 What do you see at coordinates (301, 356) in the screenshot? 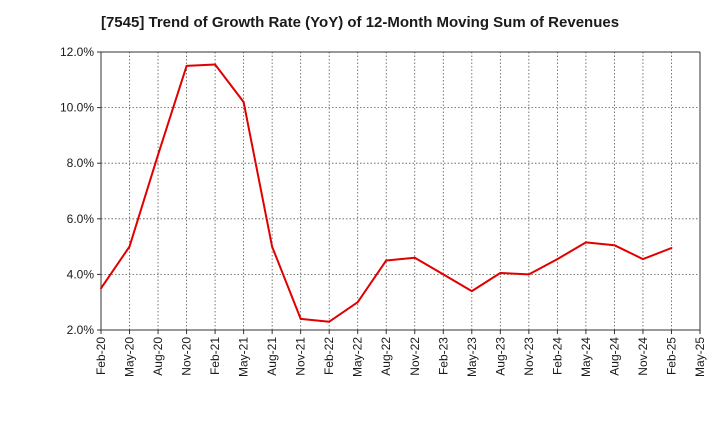
I see `x-tick-label: Nov-21` at bounding box center [301, 356].